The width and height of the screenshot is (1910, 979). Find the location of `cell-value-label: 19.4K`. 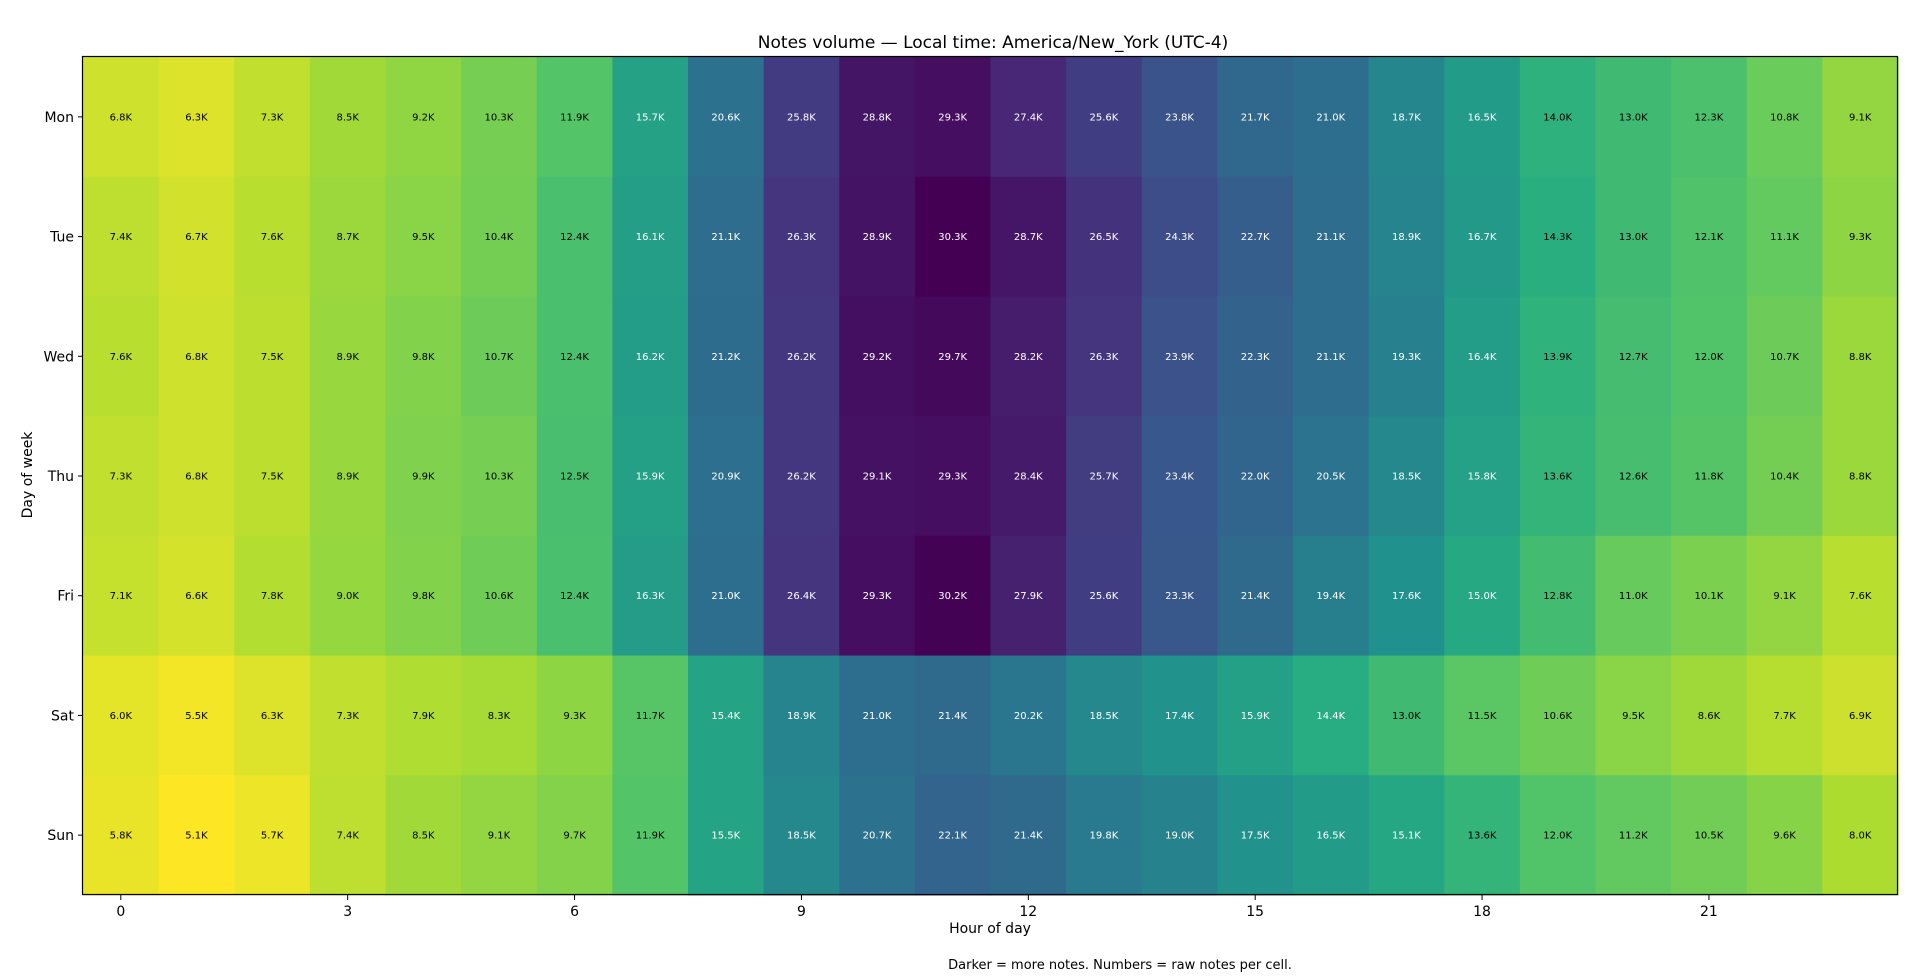

cell-value-label: 19.4K is located at coordinates (1330, 596).